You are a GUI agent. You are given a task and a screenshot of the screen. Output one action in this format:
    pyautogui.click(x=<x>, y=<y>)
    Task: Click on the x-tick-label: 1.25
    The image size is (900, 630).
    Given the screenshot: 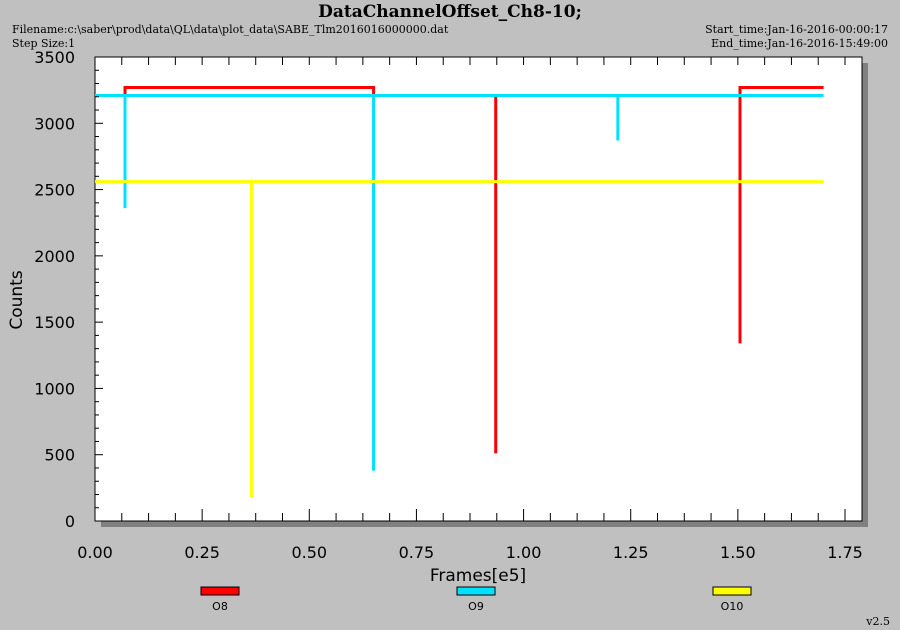 What is the action you would take?
    pyautogui.click(x=631, y=552)
    